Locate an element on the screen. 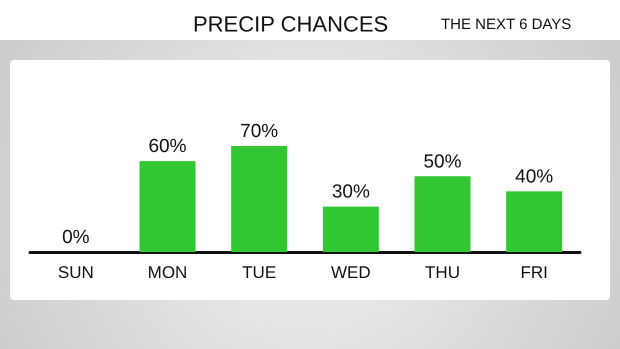 The height and width of the screenshot is (349, 620). data-label: 60% is located at coordinates (167, 147).